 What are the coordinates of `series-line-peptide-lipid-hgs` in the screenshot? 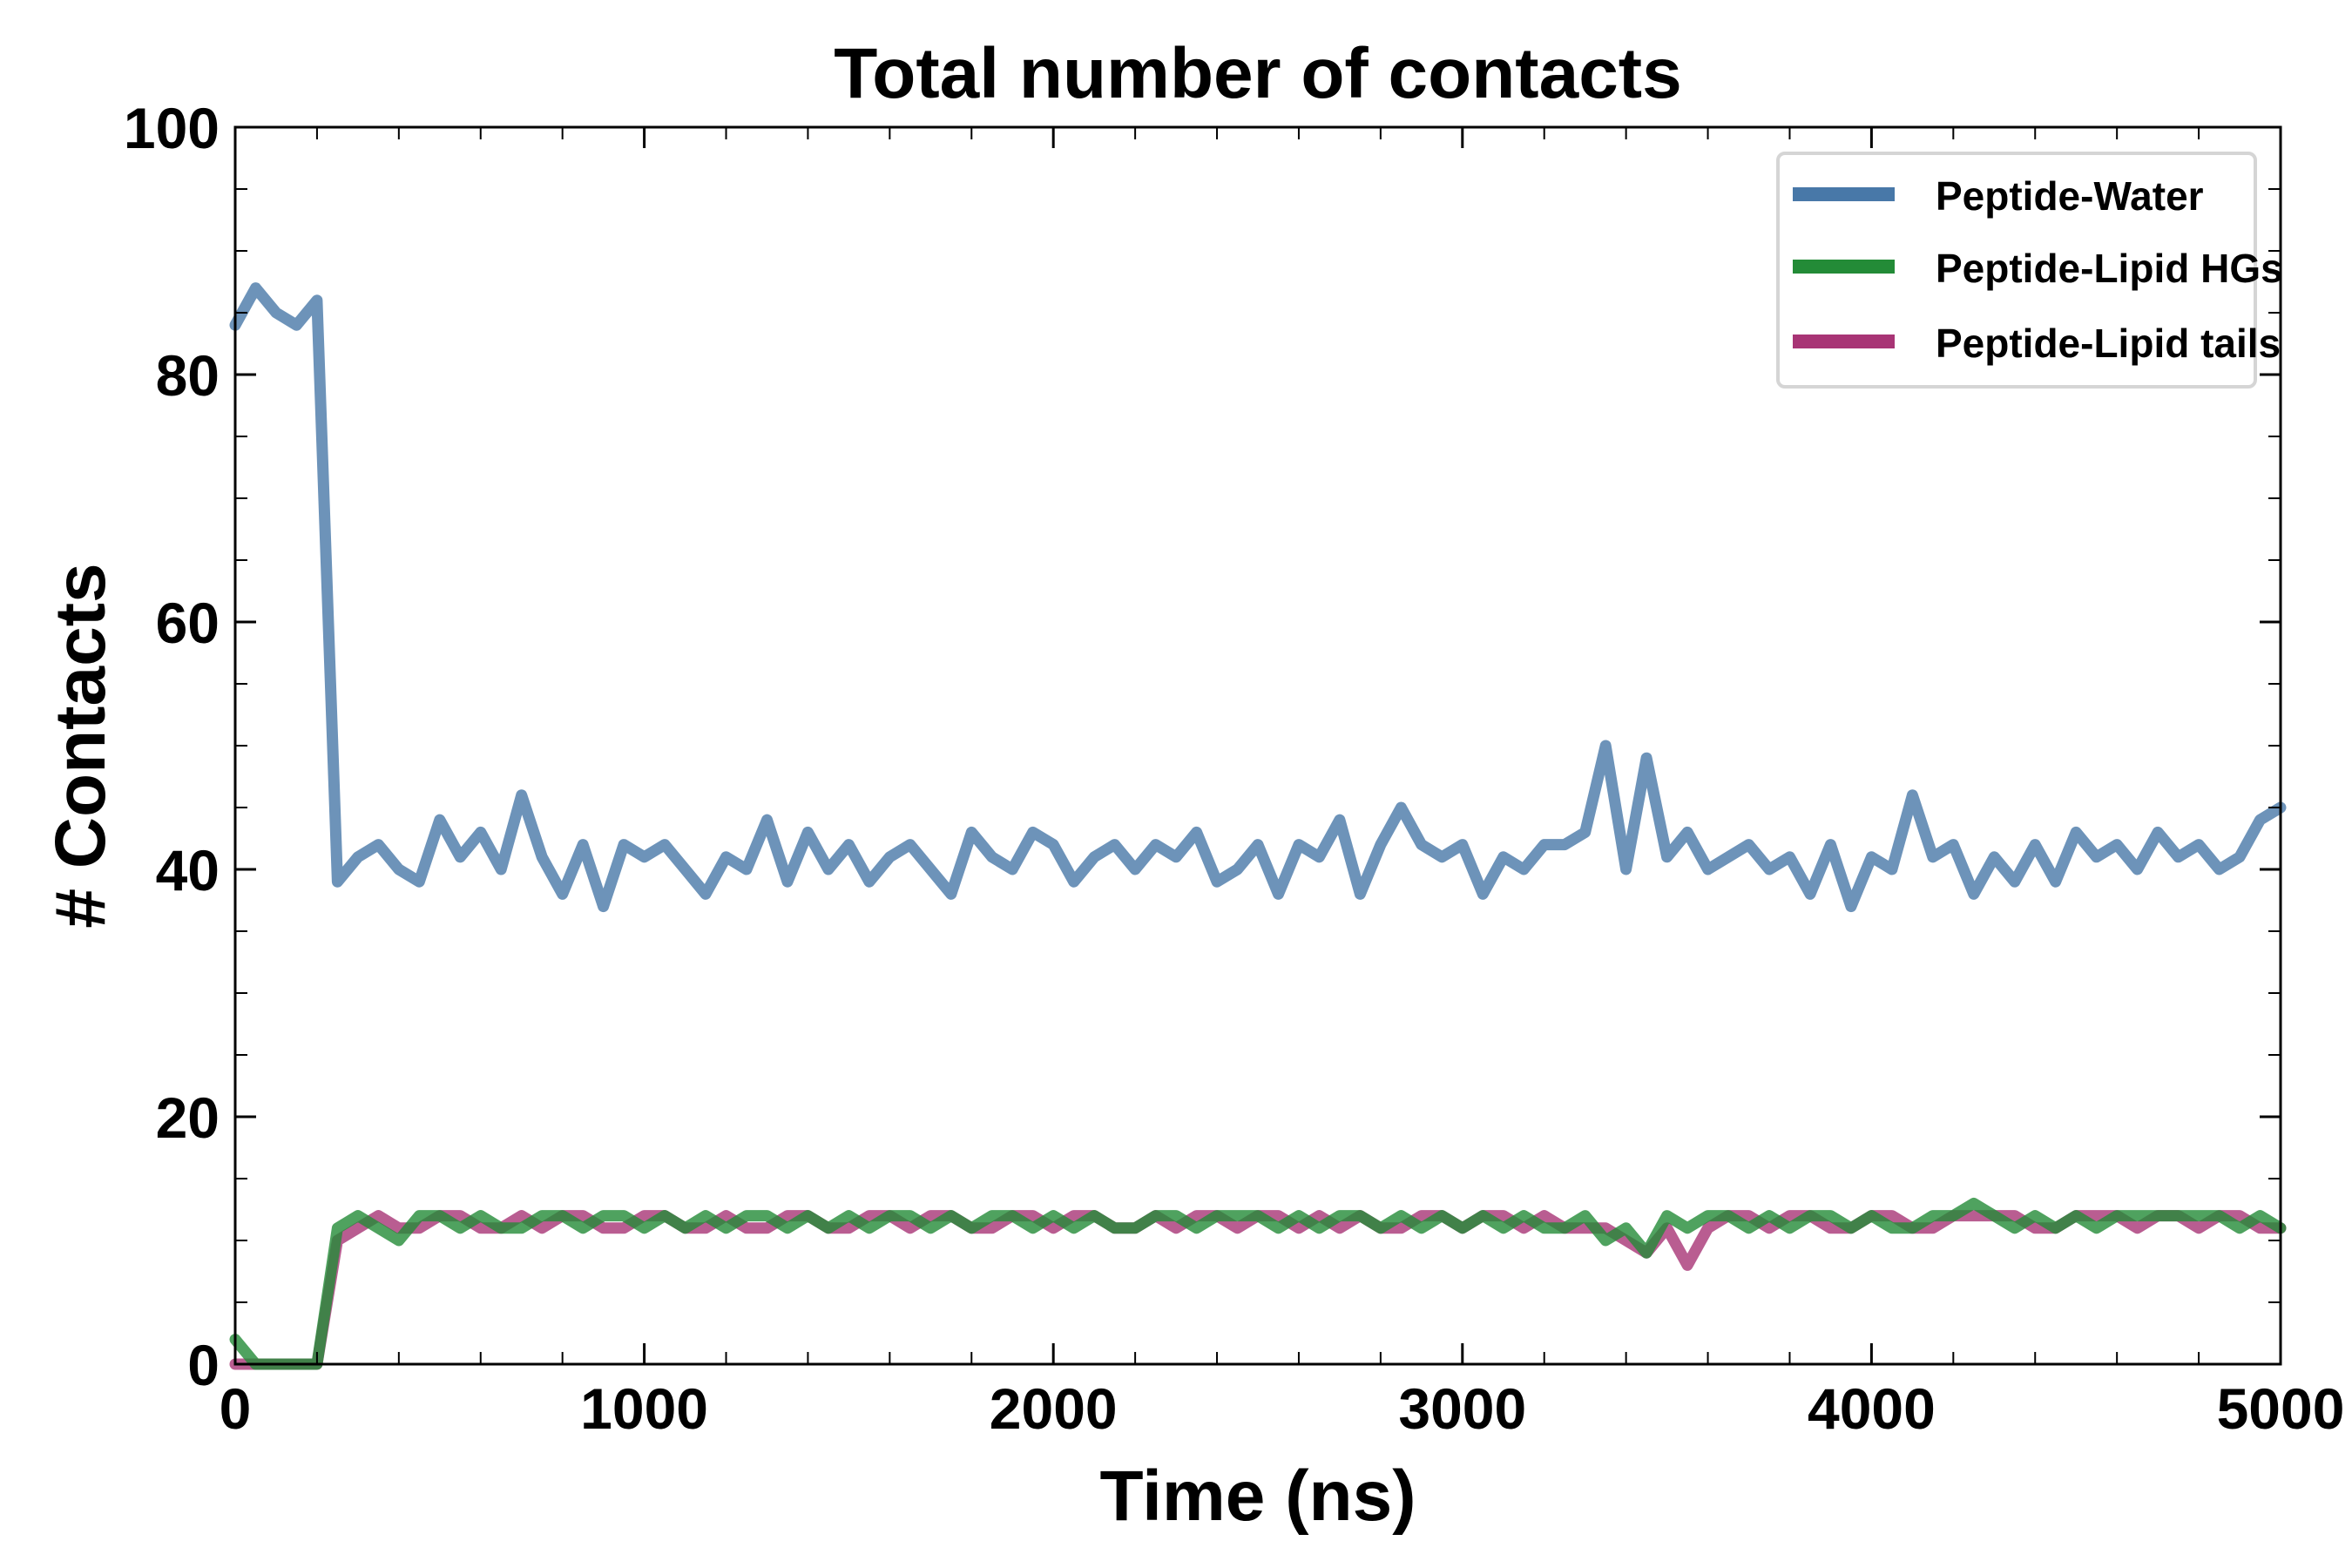 It's located at (1258, 1283).